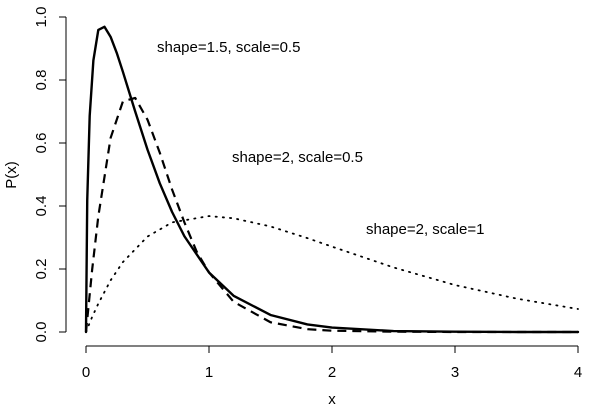  I want to click on y-tick-label: 0.8, so click(41, 80).